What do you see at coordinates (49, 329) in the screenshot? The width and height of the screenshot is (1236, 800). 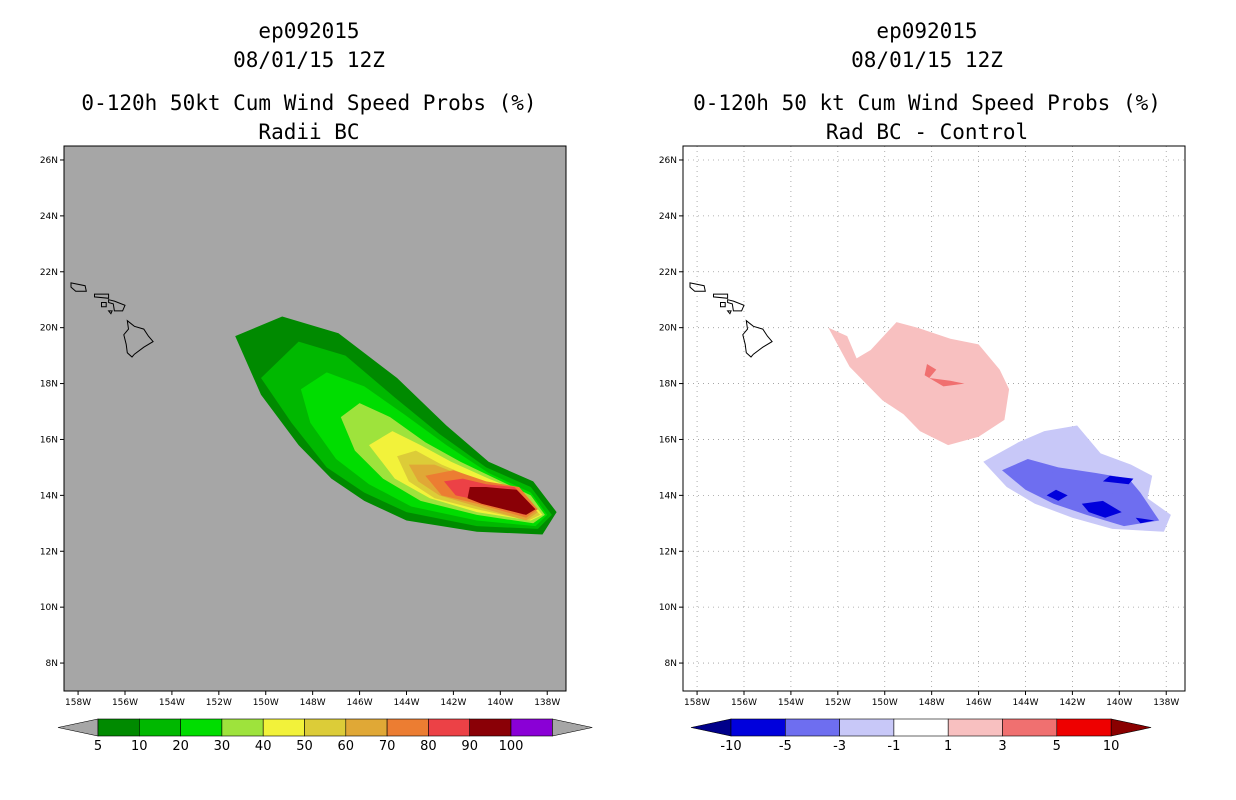 I see `y-tick-label: 20N` at bounding box center [49, 329].